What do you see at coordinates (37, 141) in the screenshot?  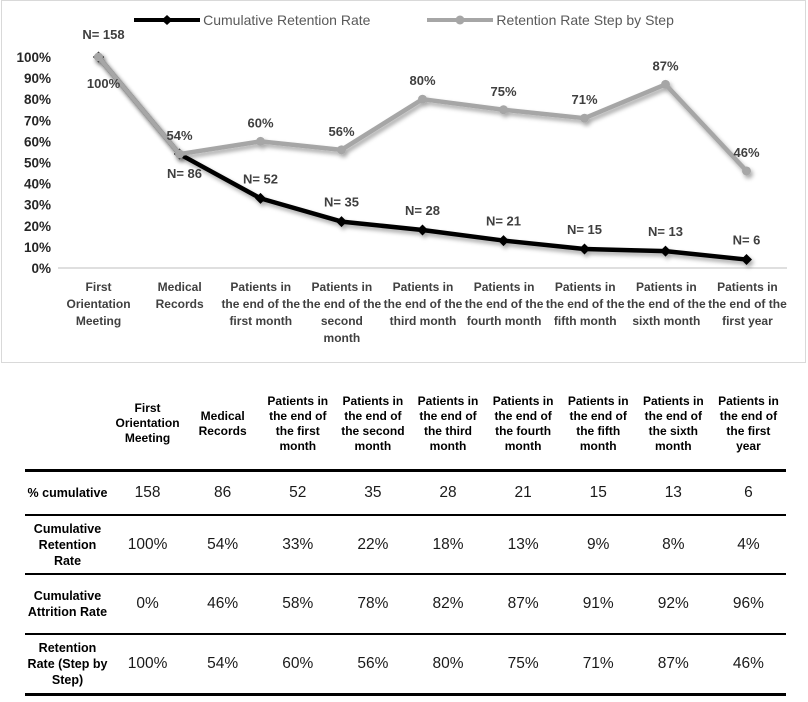 I see `y-tick-label: 60%` at bounding box center [37, 141].